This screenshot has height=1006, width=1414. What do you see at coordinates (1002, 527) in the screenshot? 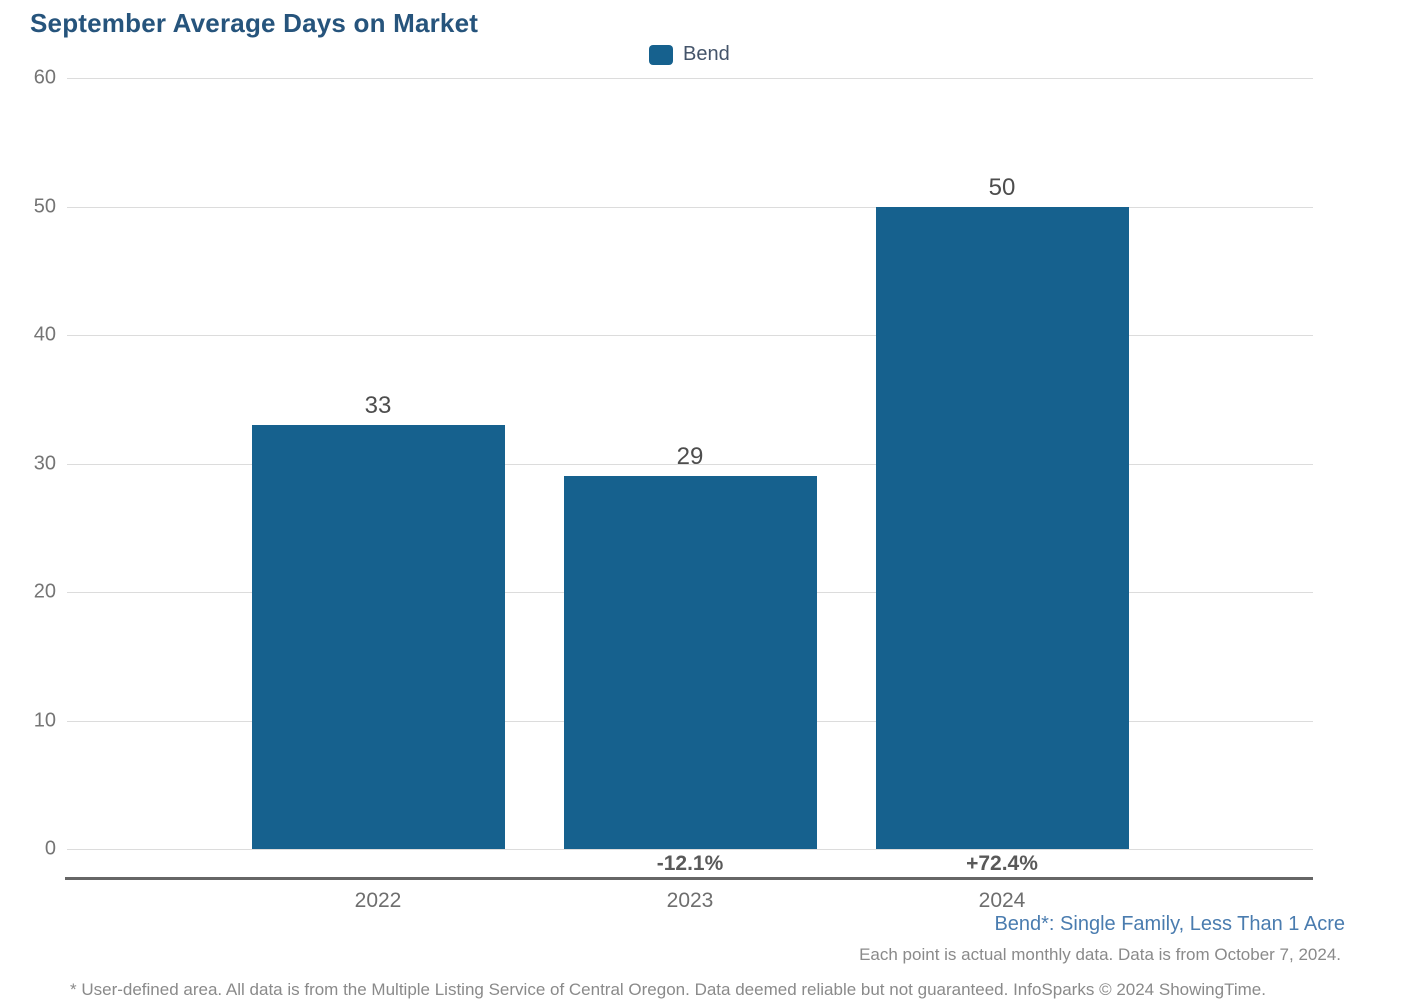
I see `bar-2024` at bounding box center [1002, 527].